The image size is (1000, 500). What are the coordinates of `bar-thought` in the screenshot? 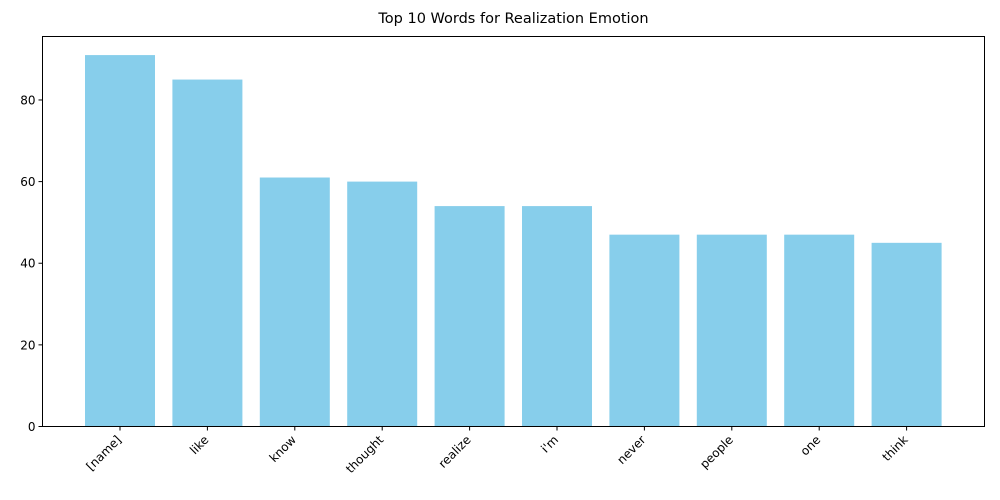 It's located at (382, 304).